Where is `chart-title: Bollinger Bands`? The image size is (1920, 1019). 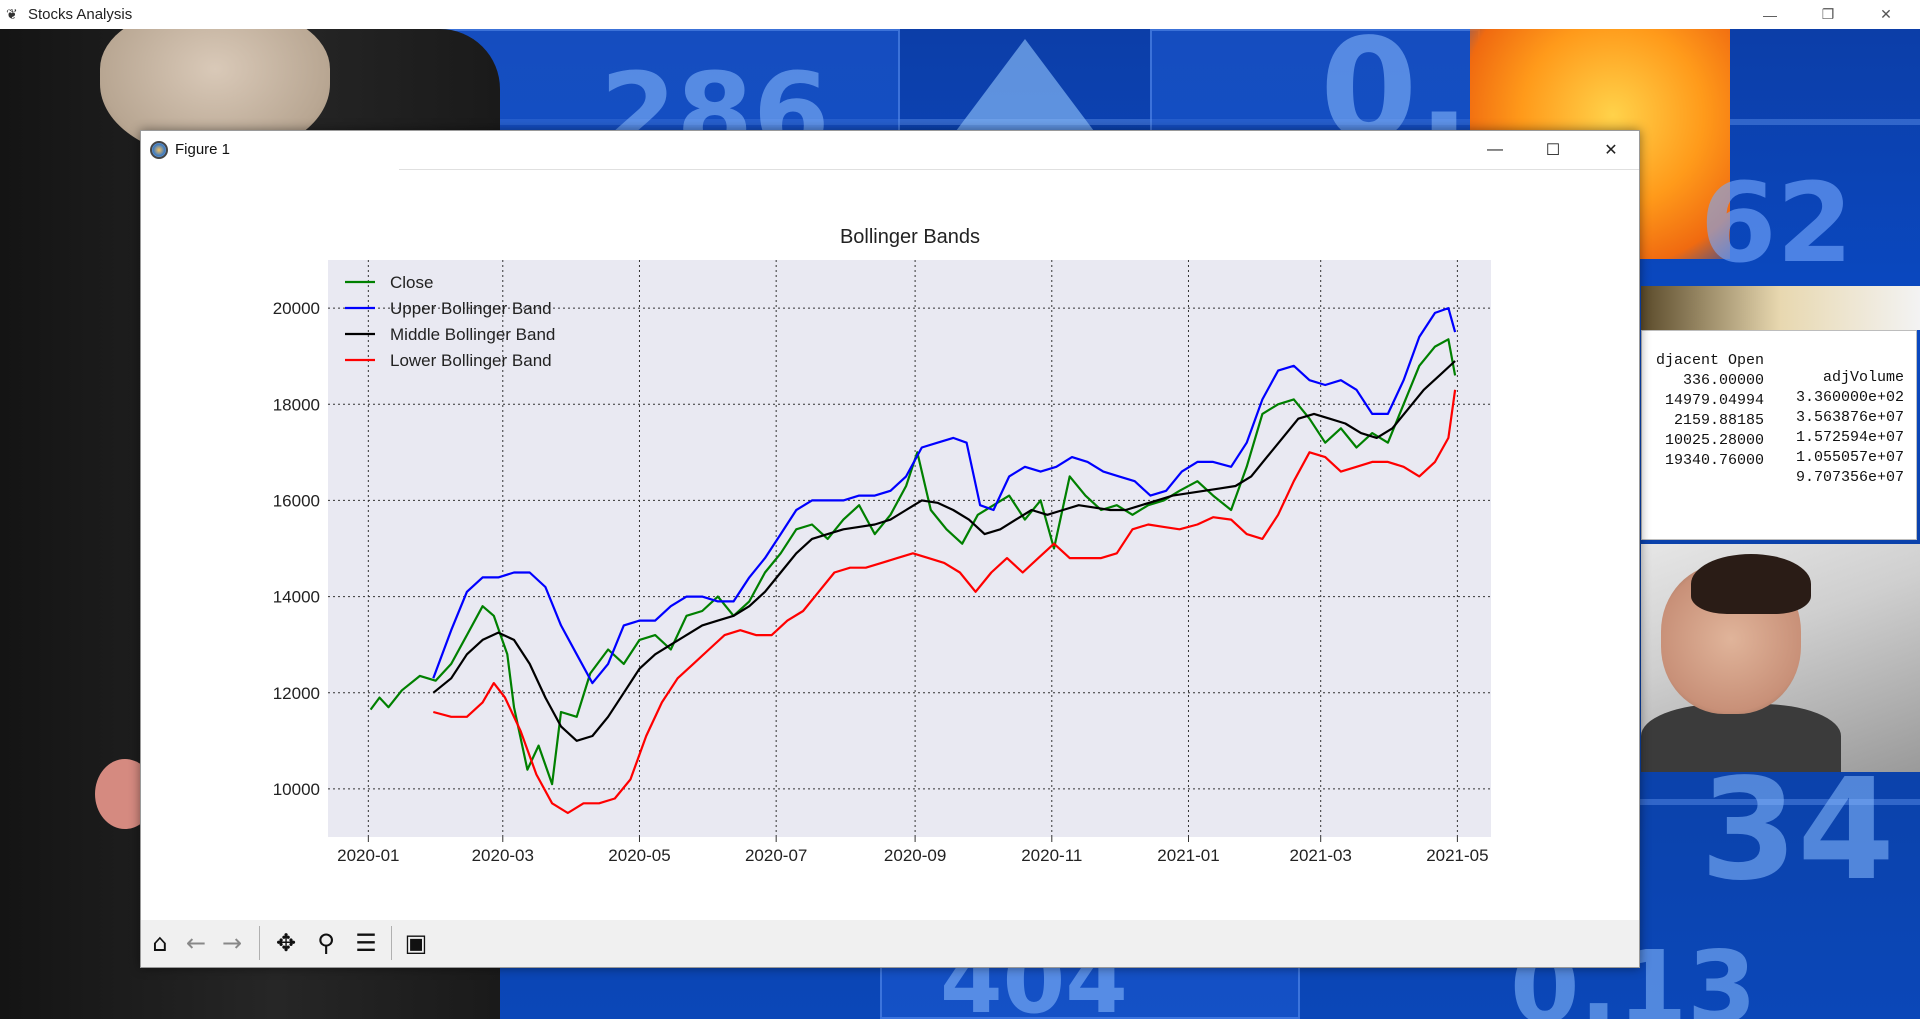
chart-title: Bollinger Bands is located at coordinates (910, 237).